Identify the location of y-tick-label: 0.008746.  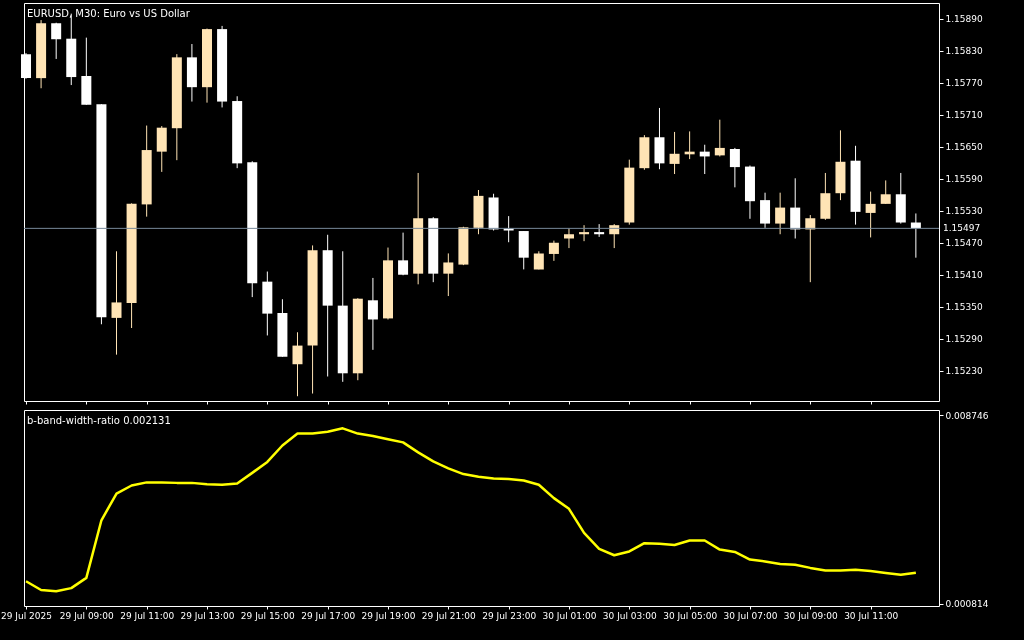
(967, 415).